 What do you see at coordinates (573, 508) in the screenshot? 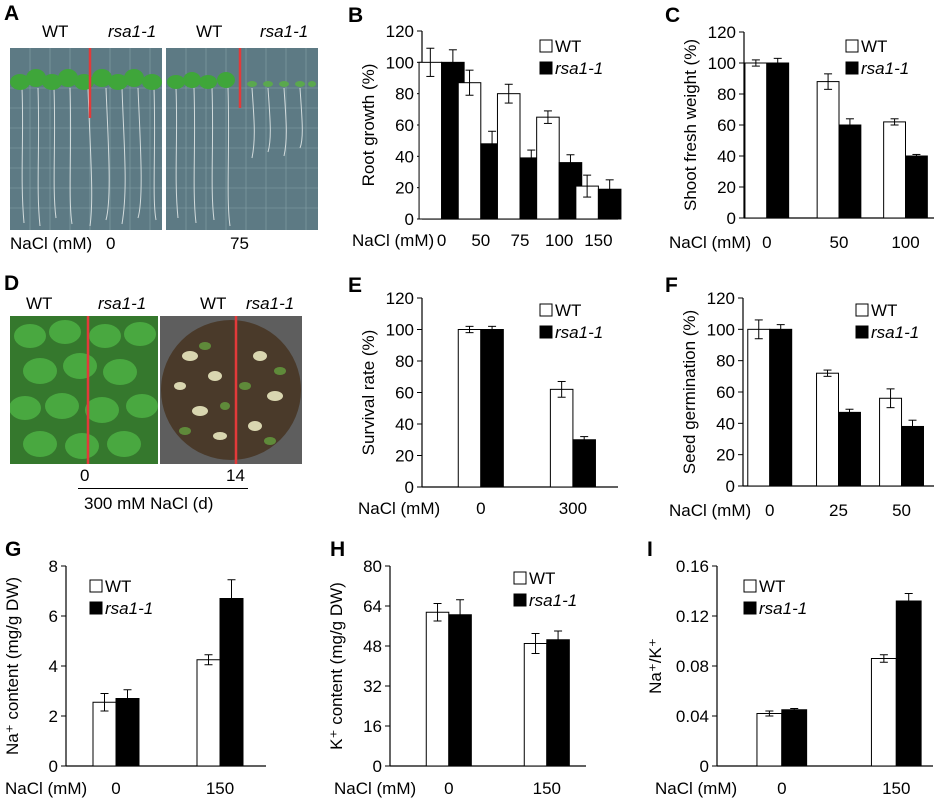
I see `x-tick-label-e: 300` at bounding box center [573, 508].